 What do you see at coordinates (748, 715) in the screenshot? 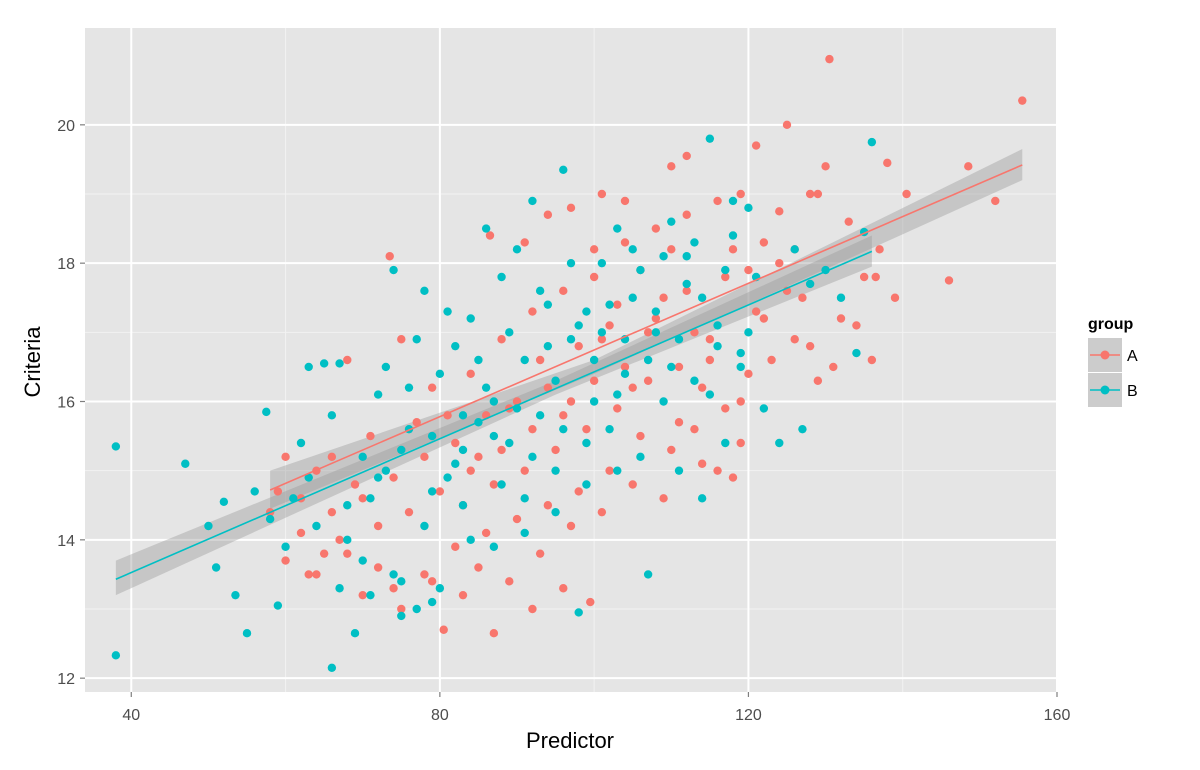
I see `x-tick-label: 120` at bounding box center [748, 715].